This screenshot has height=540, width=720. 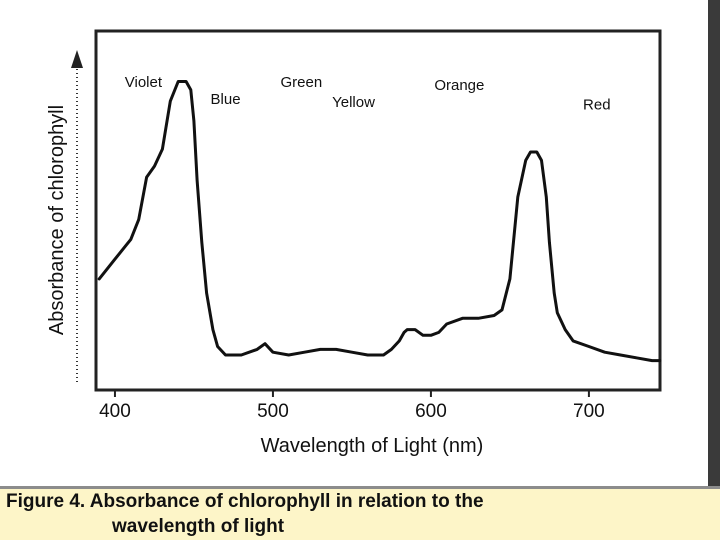 What do you see at coordinates (273, 411) in the screenshot?
I see `x-tick-label: 500` at bounding box center [273, 411].